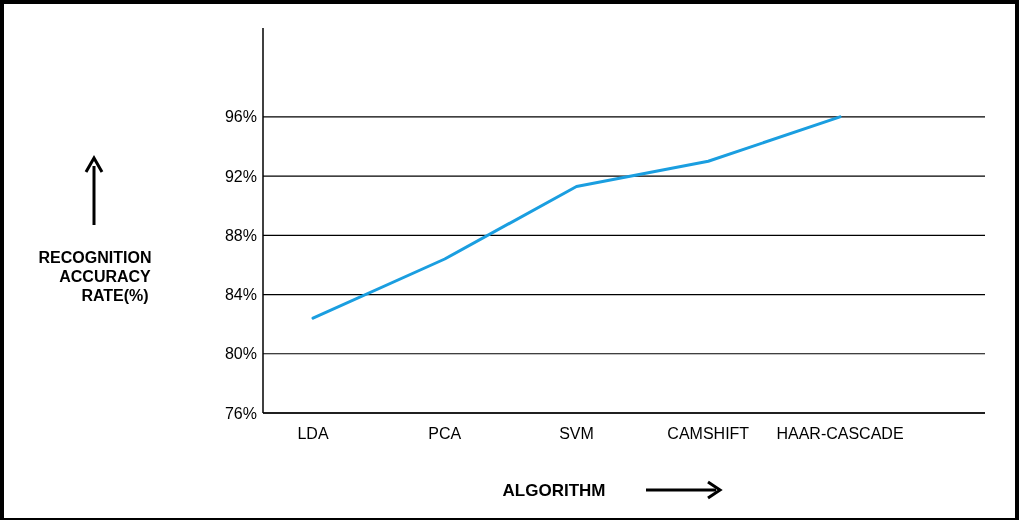 This screenshot has height=520, width=1019. Describe the element at coordinates (708, 433) in the screenshot. I see `x-tick-label: CAMSHIFT` at that location.